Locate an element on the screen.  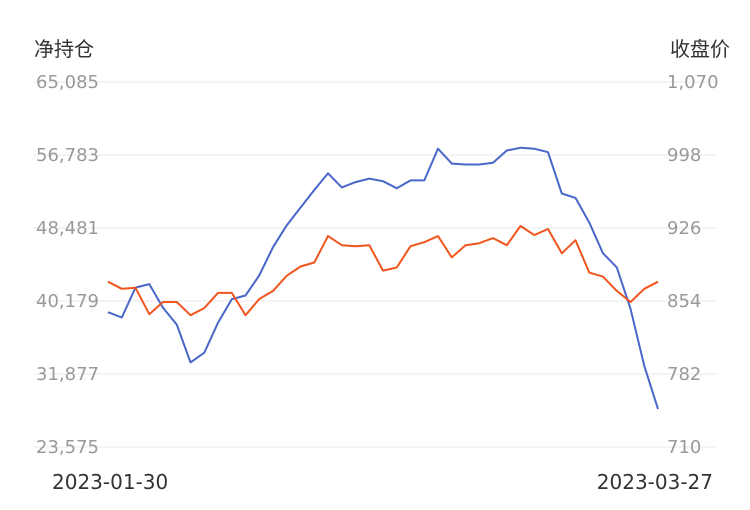
left-tick-label: 23,575 is located at coordinates (67, 447).